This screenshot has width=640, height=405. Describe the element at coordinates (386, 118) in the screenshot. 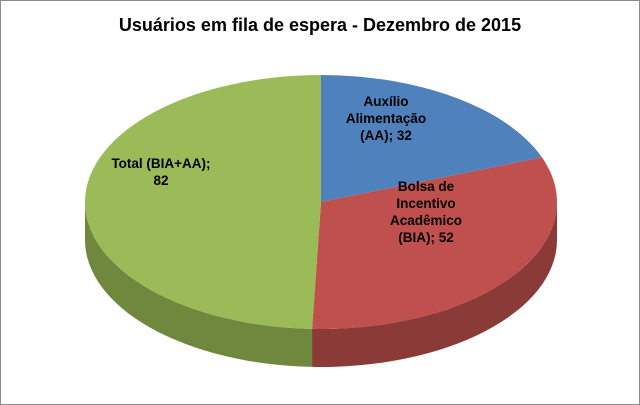

I see `data-label-auxilio-alimentacao: Auxílio Alimentação (AA); 32` at that location.